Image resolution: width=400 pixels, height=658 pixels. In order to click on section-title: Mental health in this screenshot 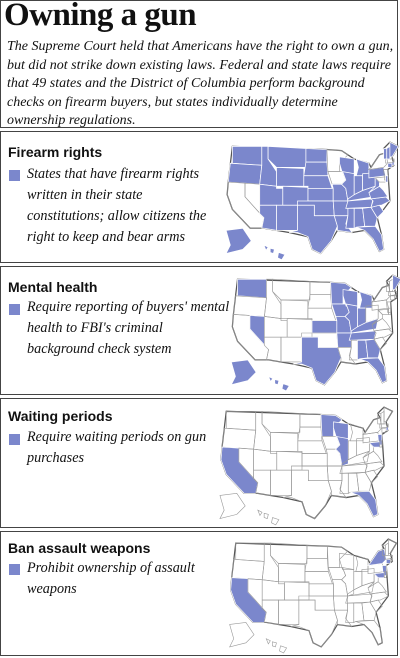, I will do `click(53, 287)`.